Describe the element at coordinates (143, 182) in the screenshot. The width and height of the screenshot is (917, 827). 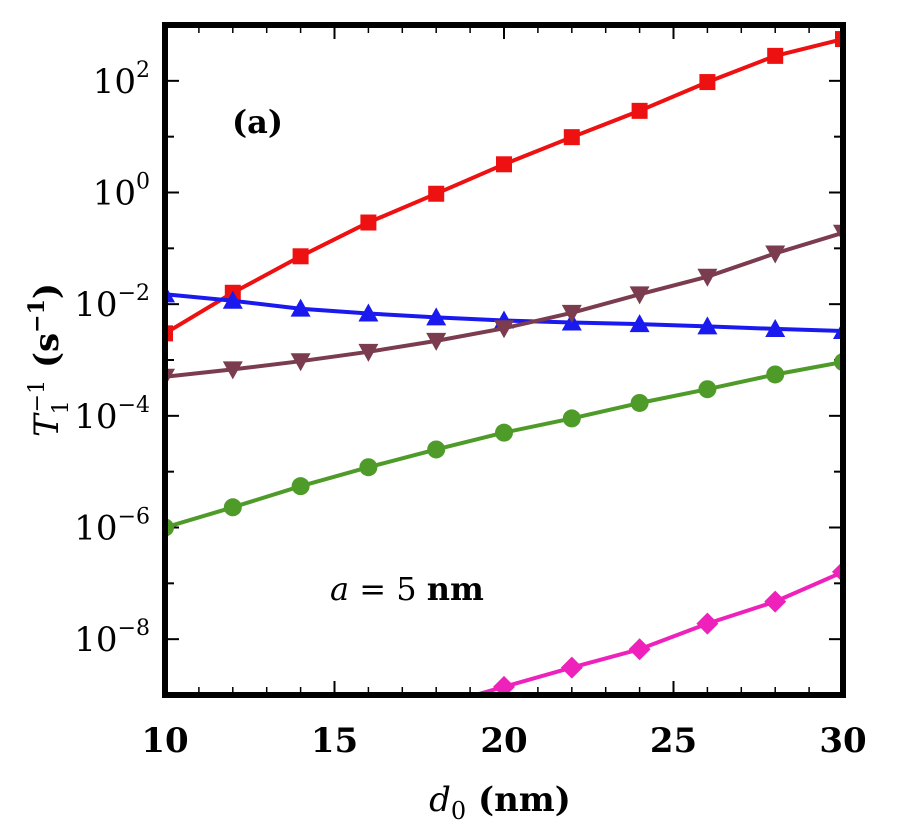
I see `y-tick-label-exp: 0` at that location.